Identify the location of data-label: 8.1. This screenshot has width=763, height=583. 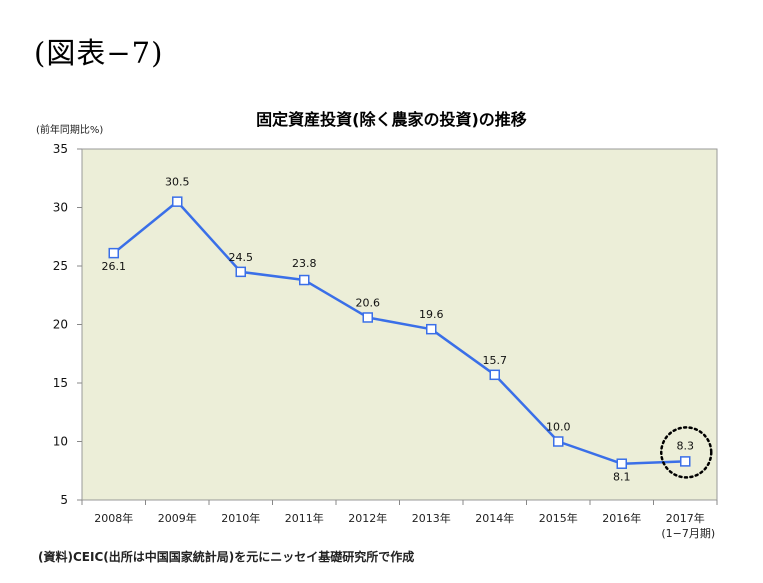
(622, 477).